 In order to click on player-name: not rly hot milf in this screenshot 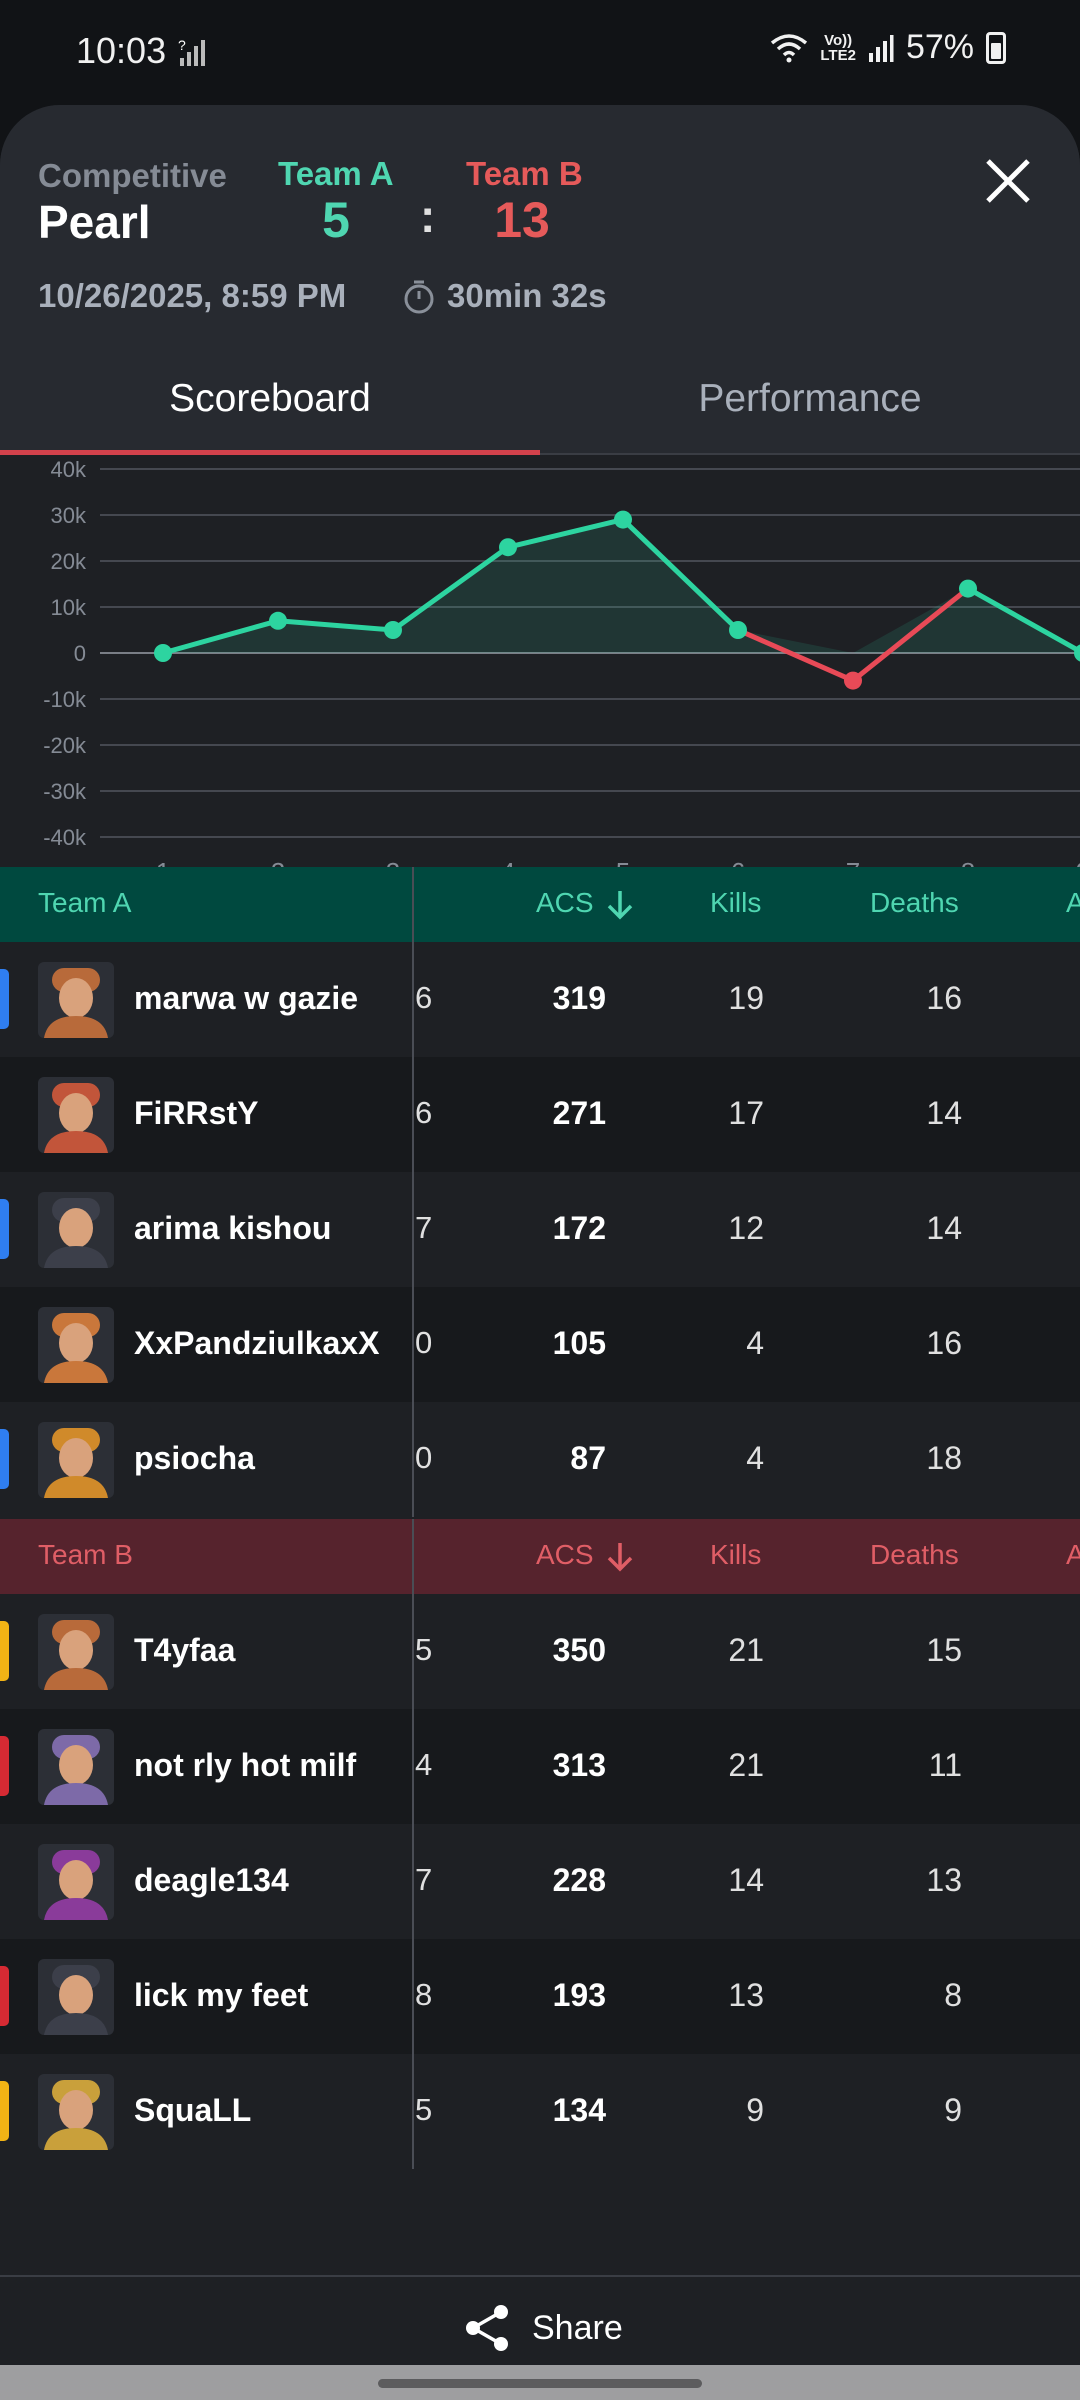, I will do `click(245, 1765)`.